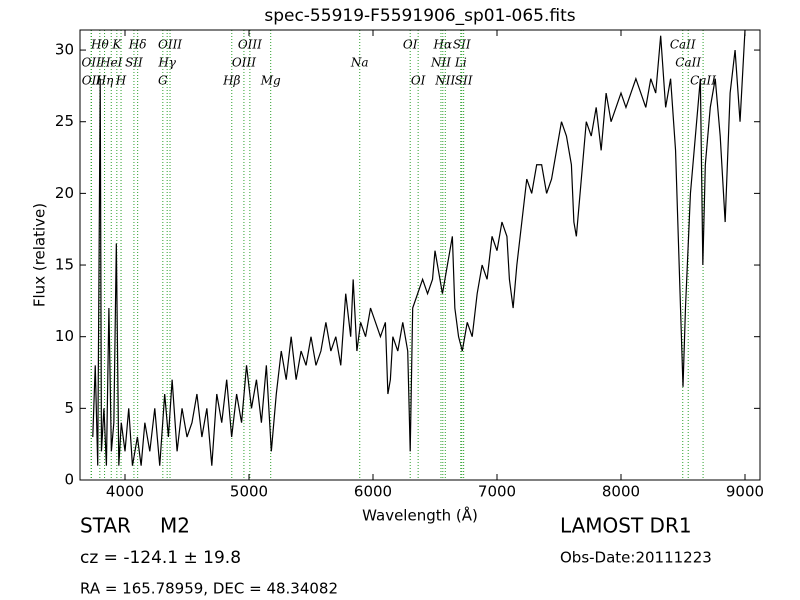 Image resolution: width=800 pixels, height=600 pixels. What do you see at coordinates (497, 492) in the screenshot?
I see `x-tick-label: 7000` at bounding box center [497, 492].